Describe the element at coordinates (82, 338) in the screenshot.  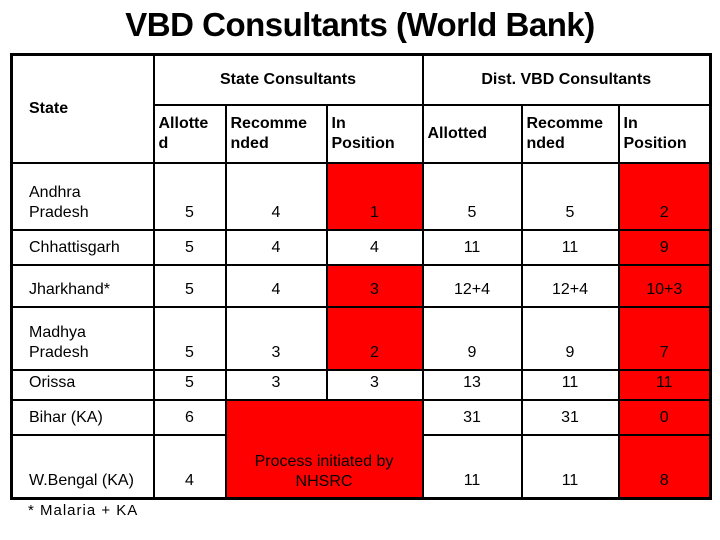
I see `state-name: Madhya Pradesh` at that location.